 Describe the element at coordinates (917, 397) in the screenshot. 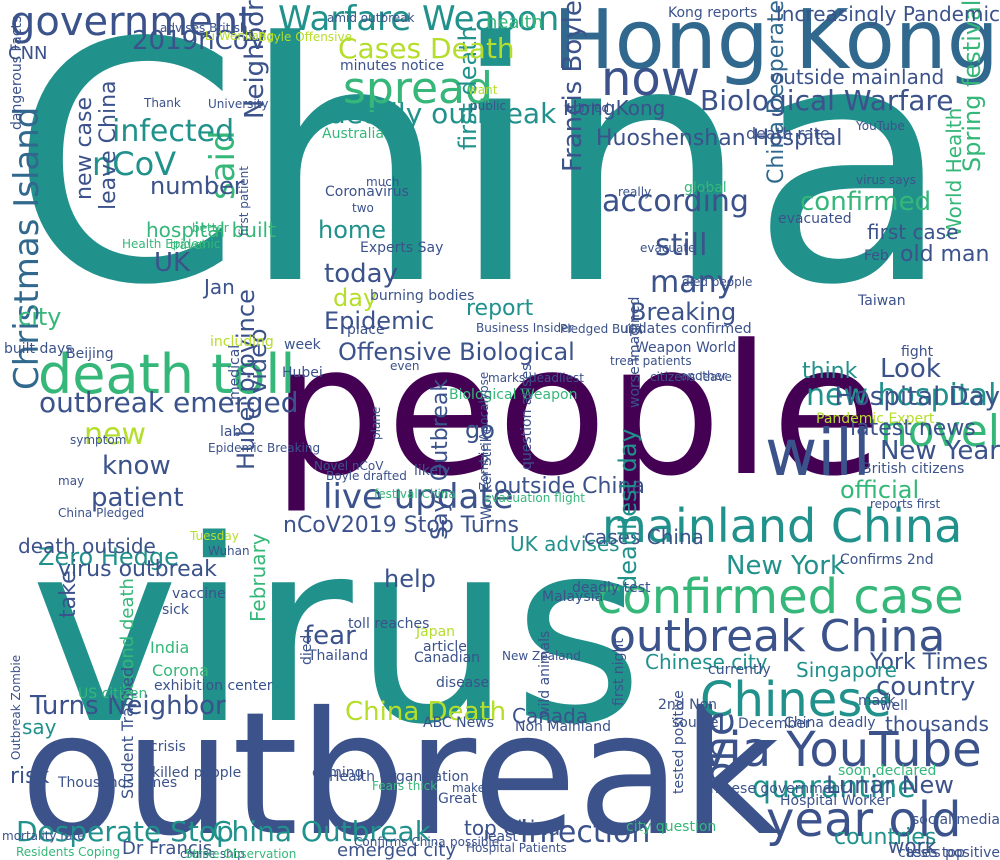

I see `word-hospital-day: Hospital Day` at that location.